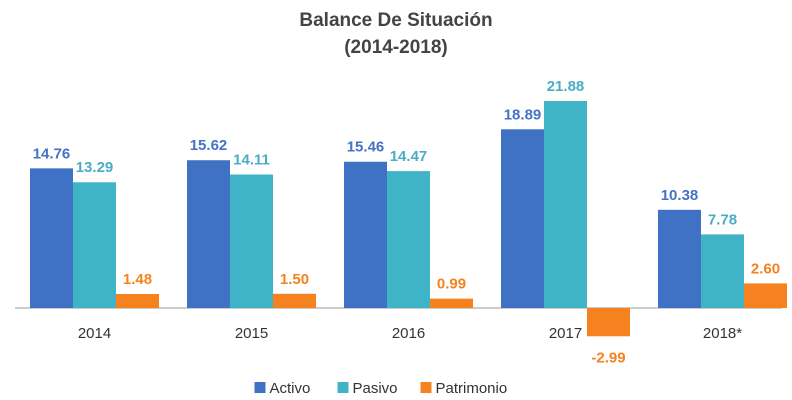  Describe the element at coordinates (472, 388) in the screenshot. I see `legend-label: Patrimonio` at that location.